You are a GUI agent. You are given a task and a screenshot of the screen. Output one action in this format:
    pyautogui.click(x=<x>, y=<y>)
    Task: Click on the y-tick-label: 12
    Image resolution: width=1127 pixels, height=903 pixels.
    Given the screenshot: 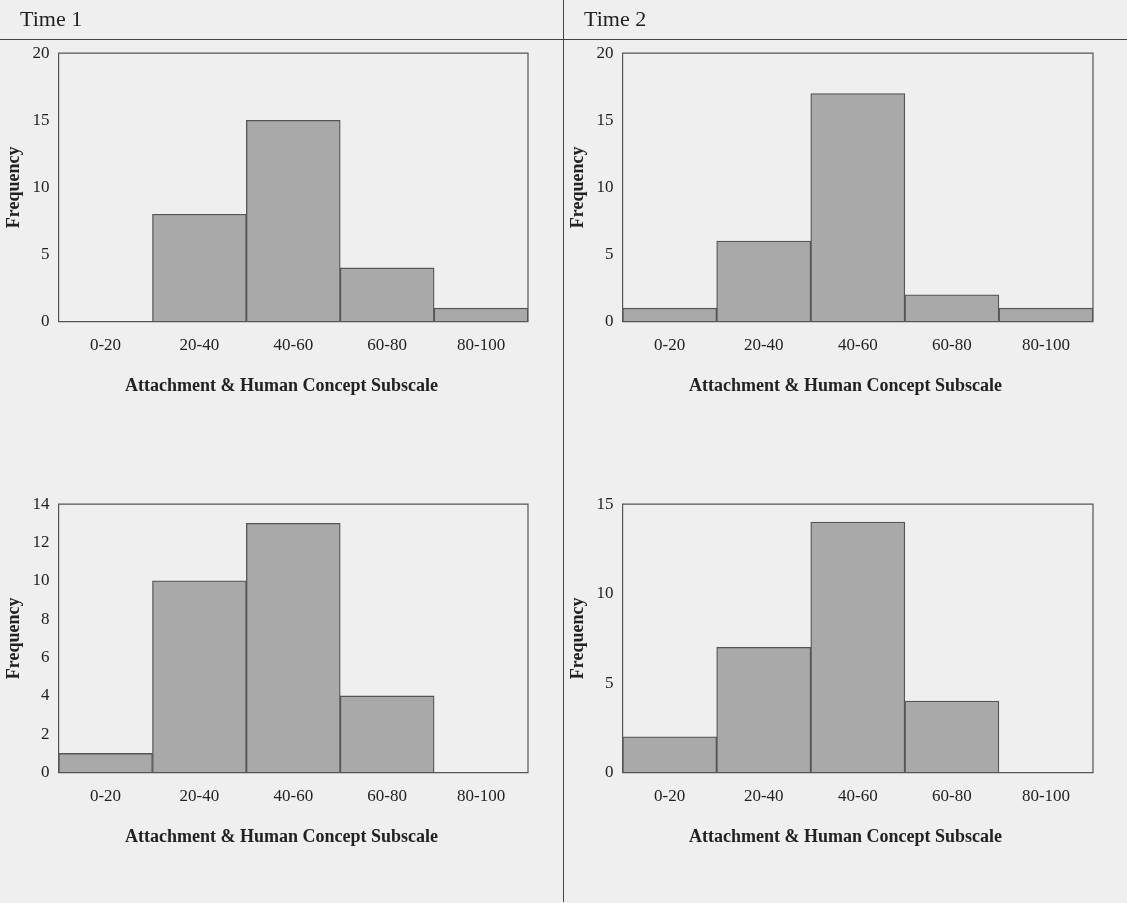 What is the action you would take?
    pyautogui.click(x=41, y=542)
    